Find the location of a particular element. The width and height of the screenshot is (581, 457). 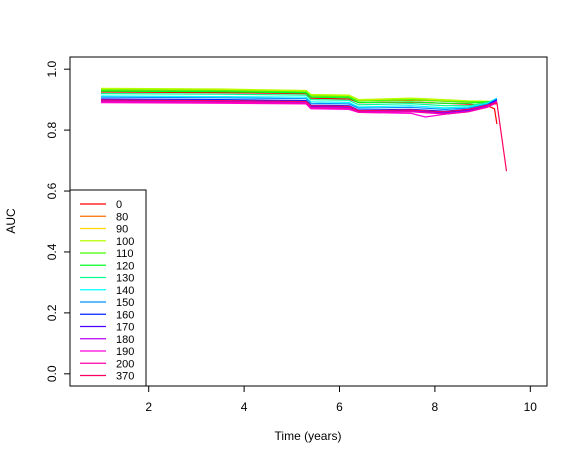

y-tick-label: 0.6 is located at coordinates (52, 190).